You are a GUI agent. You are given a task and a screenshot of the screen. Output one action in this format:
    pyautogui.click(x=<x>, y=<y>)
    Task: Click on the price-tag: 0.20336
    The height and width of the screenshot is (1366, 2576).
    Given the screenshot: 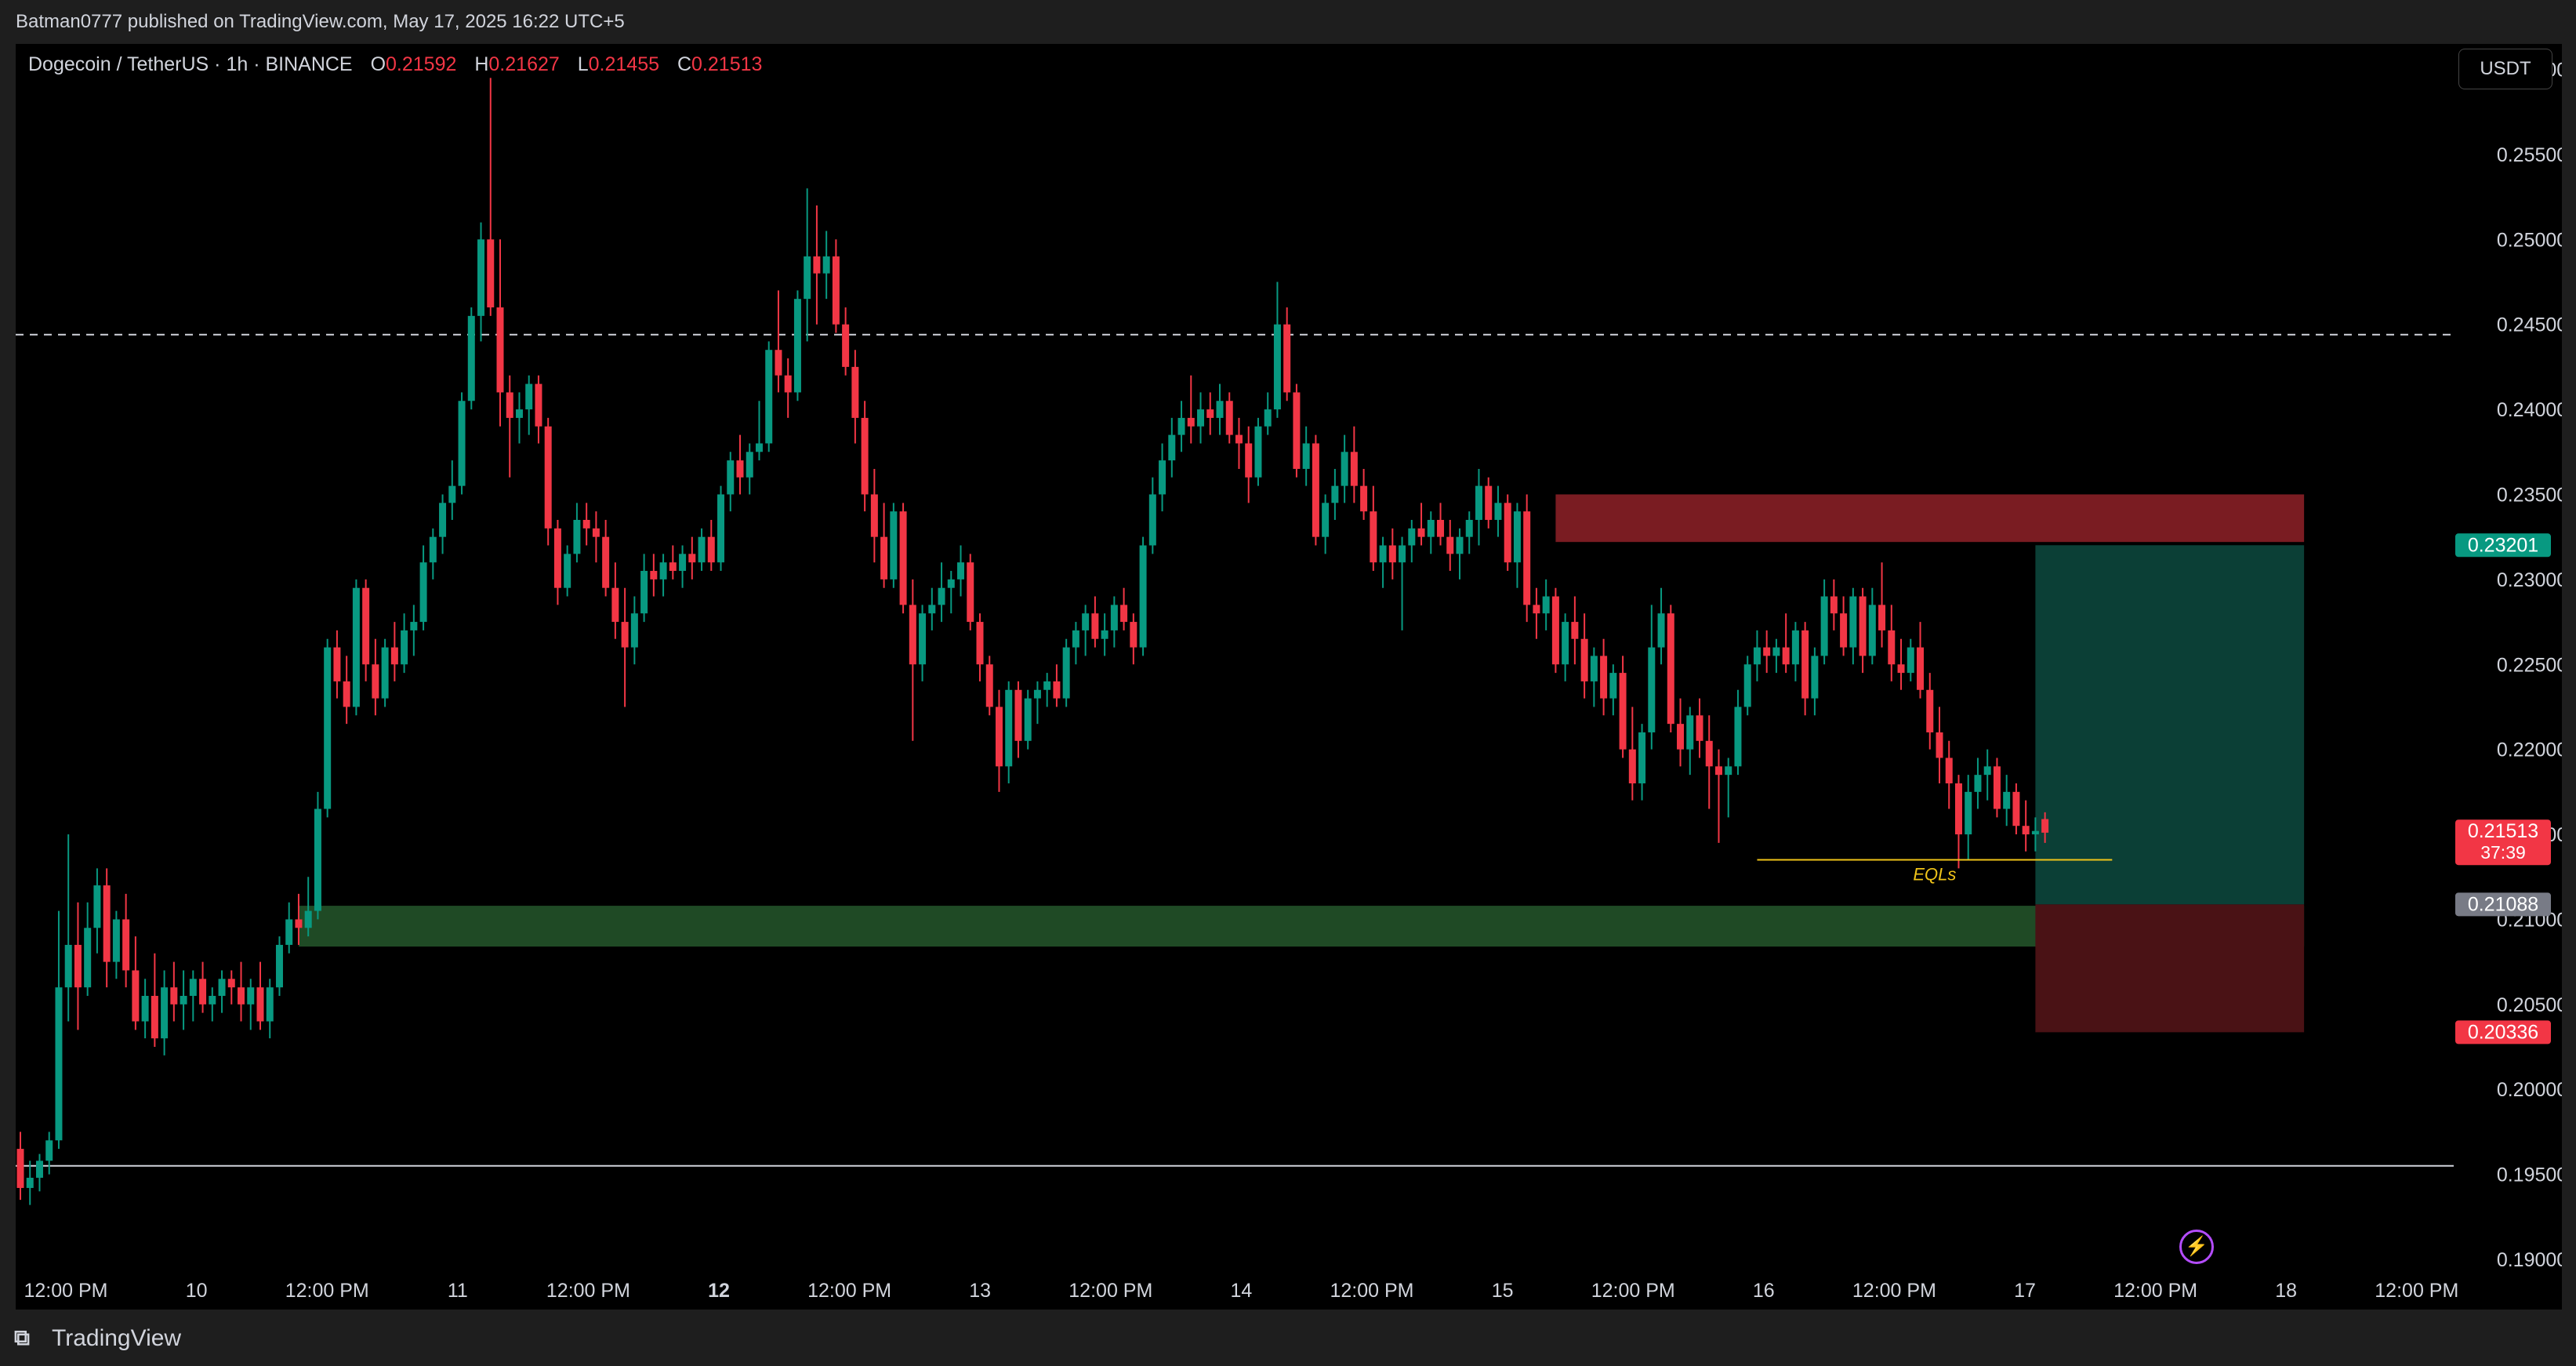 What is the action you would take?
    pyautogui.click(x=2503, y=1032)
    